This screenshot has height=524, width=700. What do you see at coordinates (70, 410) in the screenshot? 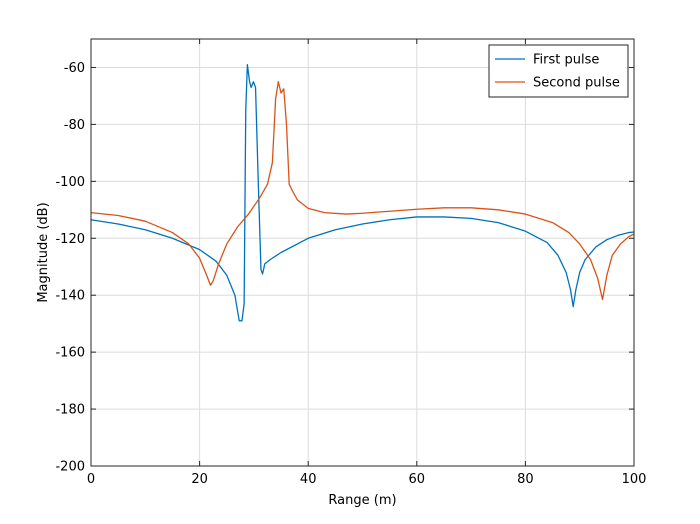
I see `y-tick-label: -180` at bounding box center [70, 410].